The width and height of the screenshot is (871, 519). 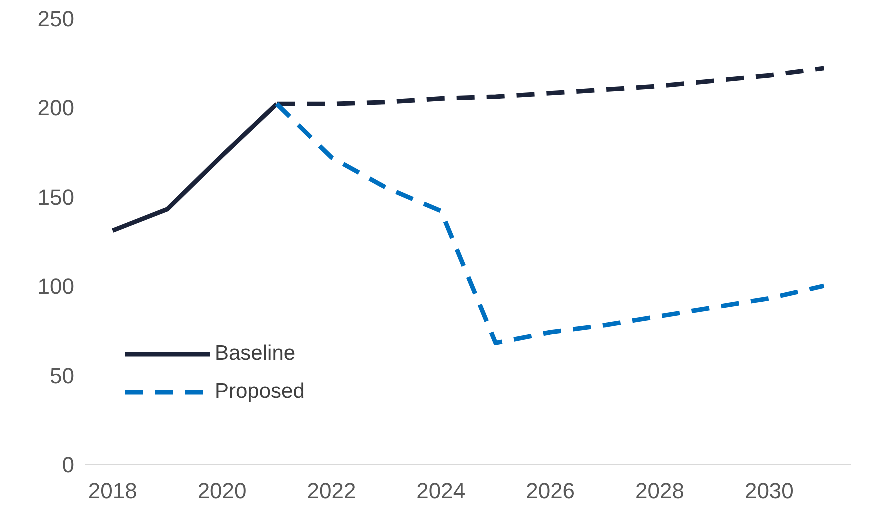 What do you see at coordinates (260, 392) in the screenshot?
I see `legend-label: Proposed` at bounding box center [260, 392].